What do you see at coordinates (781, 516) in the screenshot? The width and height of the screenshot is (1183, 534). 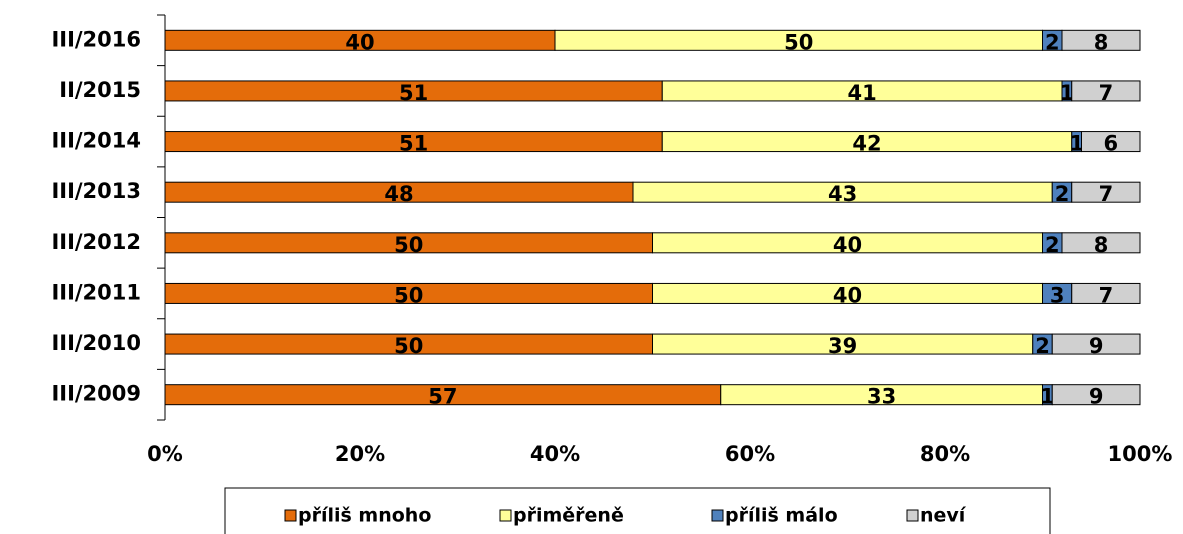 I see `legend-label: příliš málo` at bounding box center [781, 516].